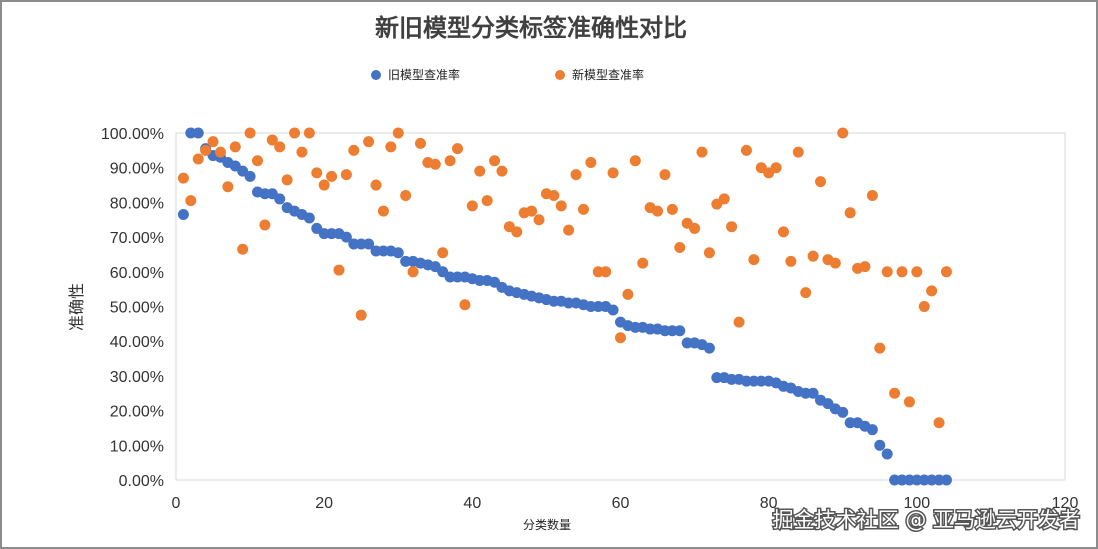 The width and height of the screenshot is (1098, 549). What do you see at coordinates (137, 412) in the screenshot?
I see `y-tick-label: 20.00%` at bounding box center [137, 412].